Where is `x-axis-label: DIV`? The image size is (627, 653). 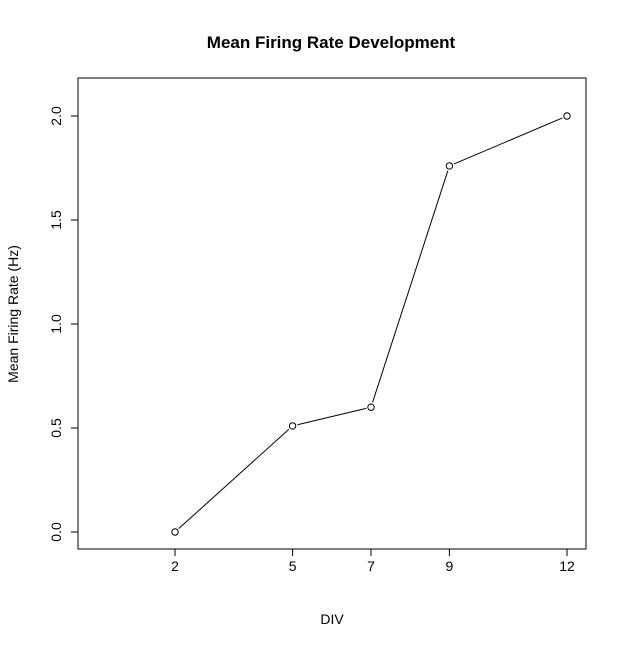
x-axis-label: DIV is located at coordinates (332, 619).